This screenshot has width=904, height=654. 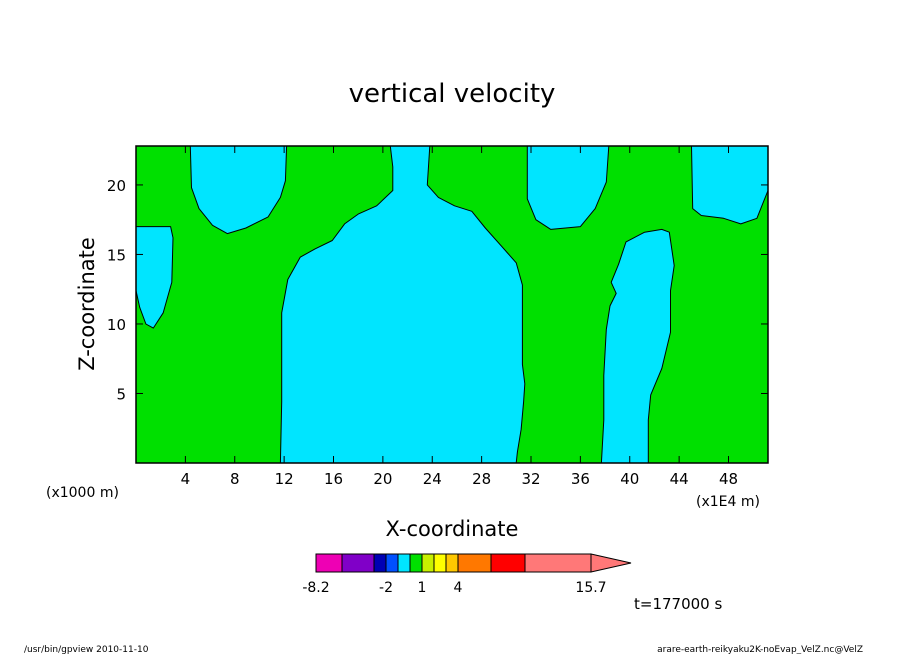 What do you see at coordinates (432, 479) in the screenshot?
I see `x-tick-label: 24` at bounding box center [432, 479].